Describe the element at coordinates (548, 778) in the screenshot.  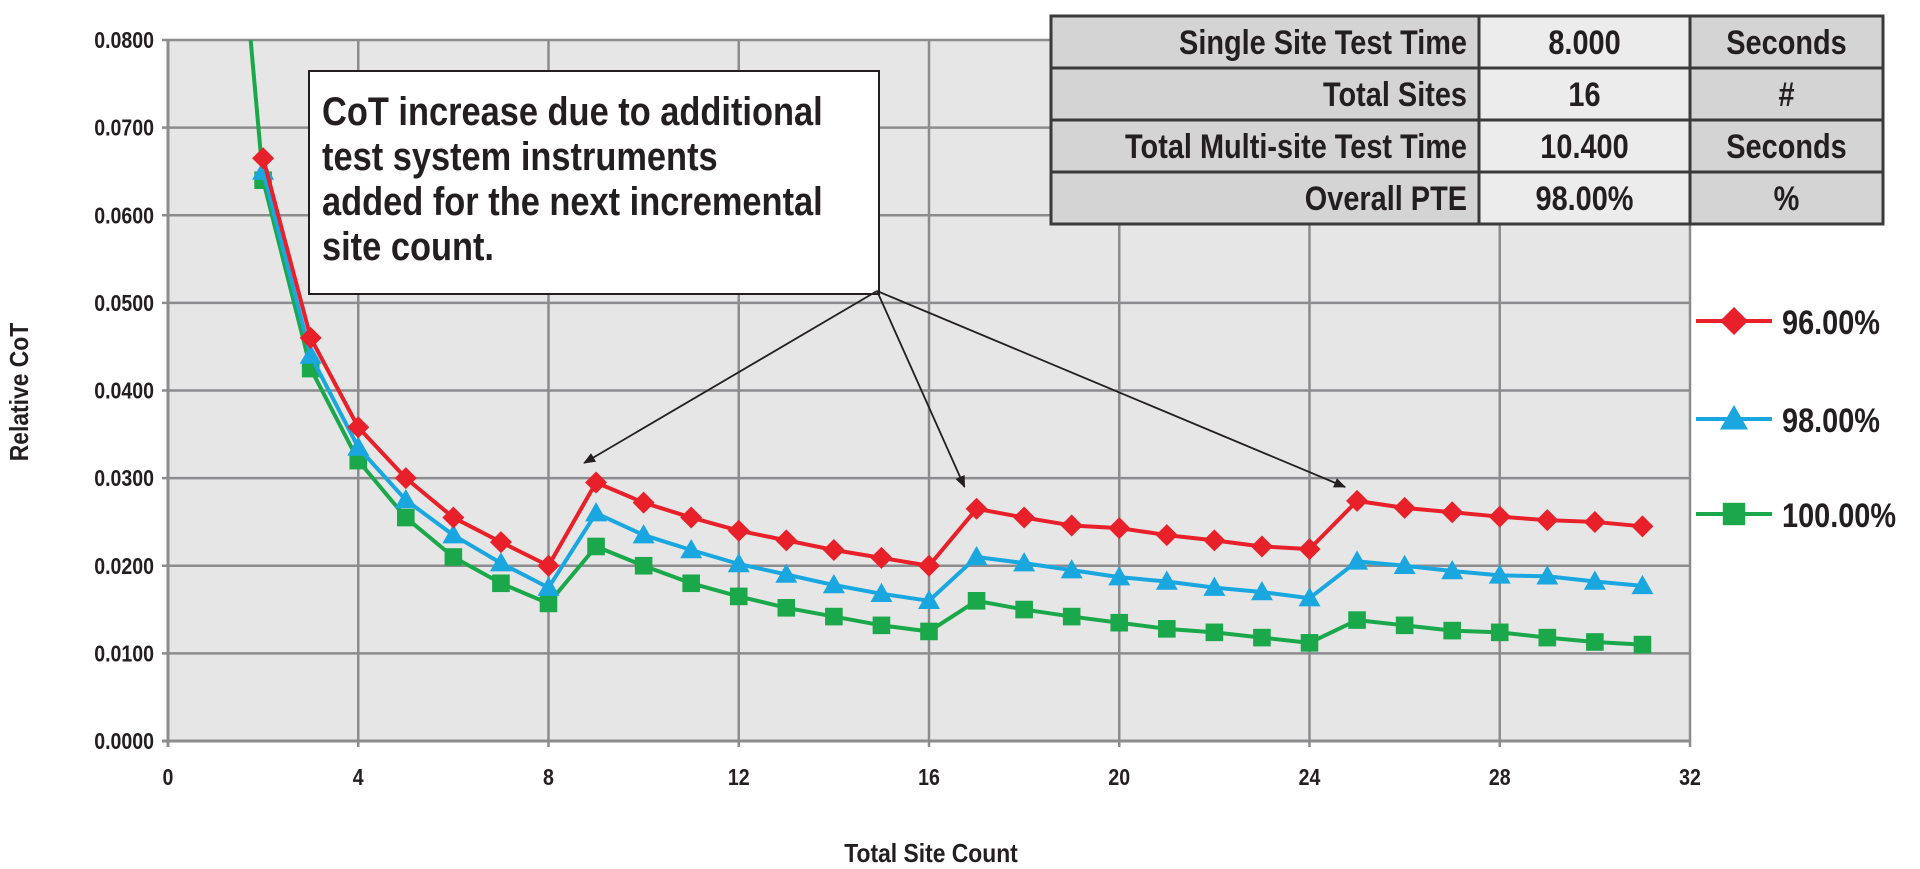
I see `x-tick-label: 8` at that location.